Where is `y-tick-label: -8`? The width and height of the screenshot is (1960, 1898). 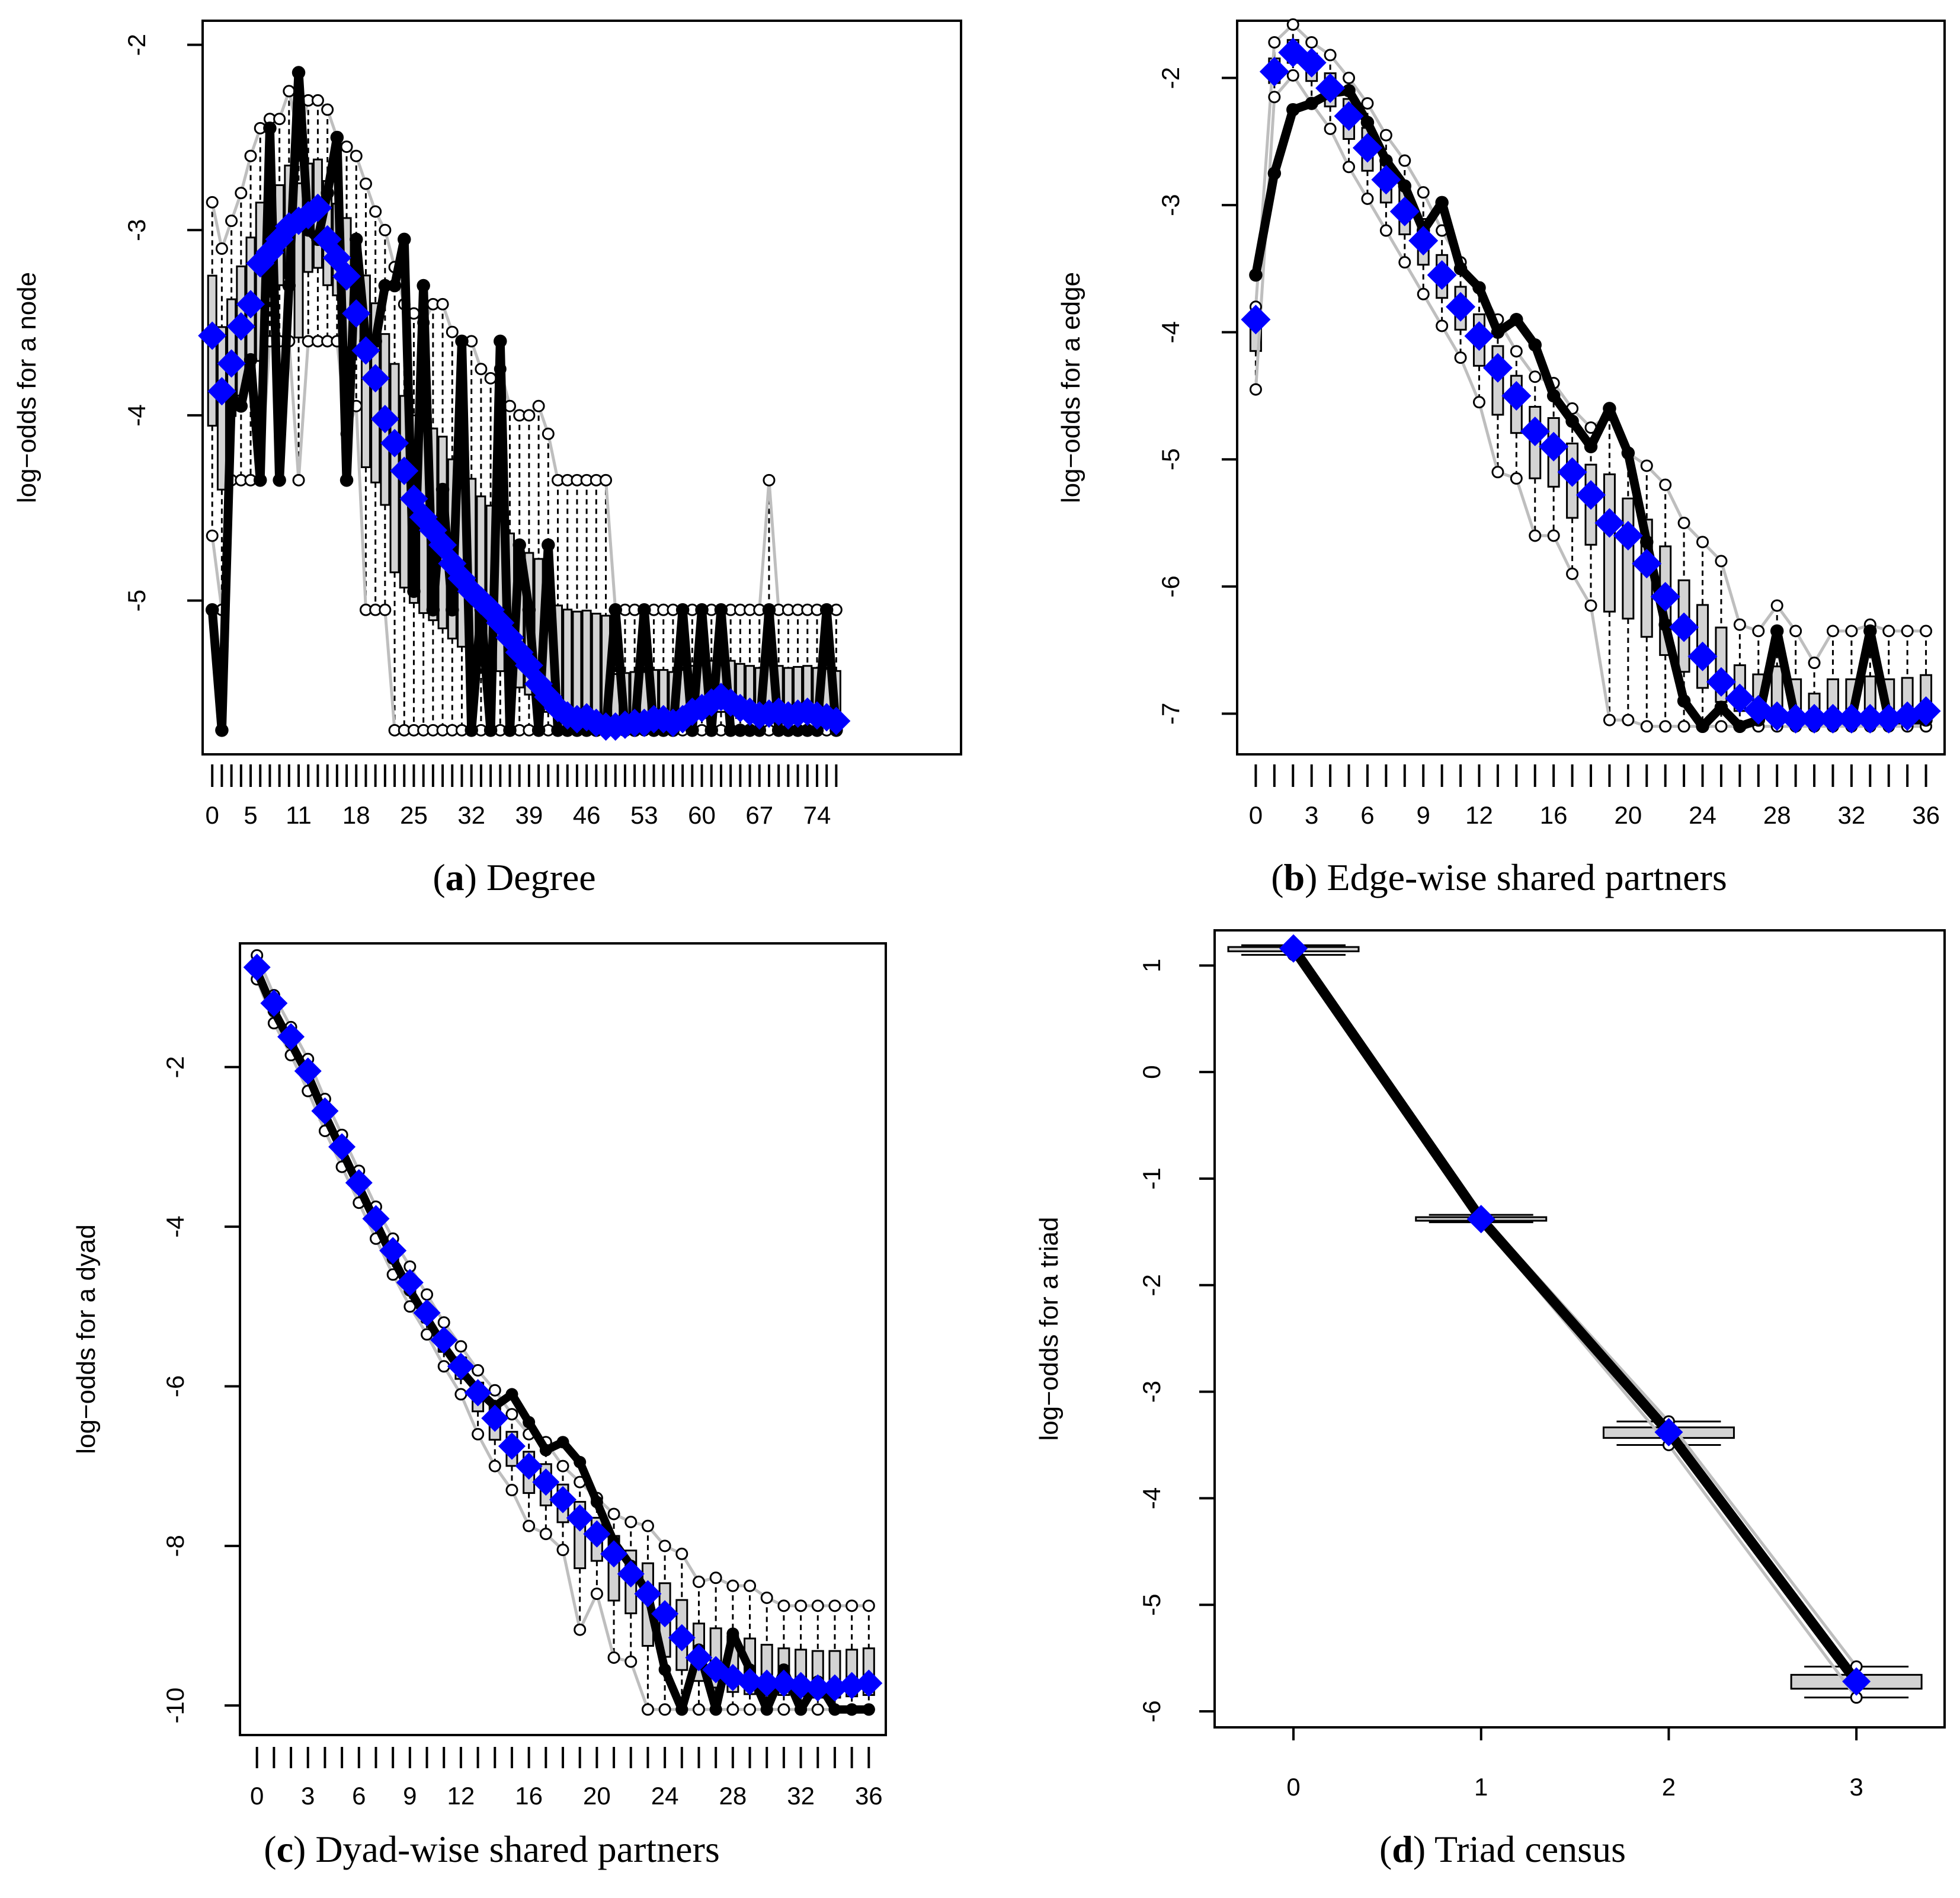 y-tick-label: -8 is located at coordinates (175, 1546).